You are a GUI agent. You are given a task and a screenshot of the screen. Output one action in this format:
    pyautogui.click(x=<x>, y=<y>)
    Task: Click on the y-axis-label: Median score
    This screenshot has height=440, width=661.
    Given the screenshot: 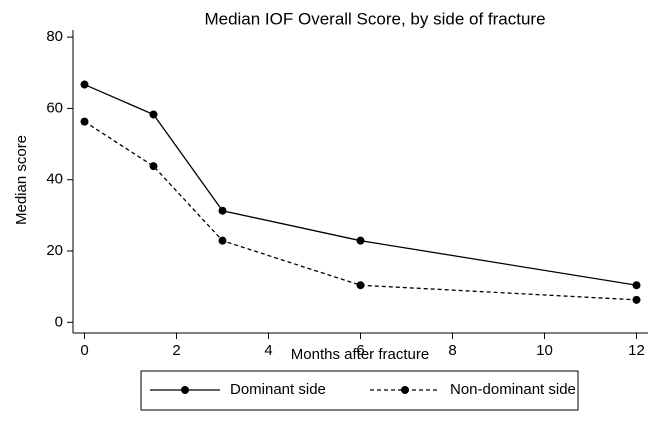 What is the action you would take?
    pyautogui.click(x=21, y=180)
    